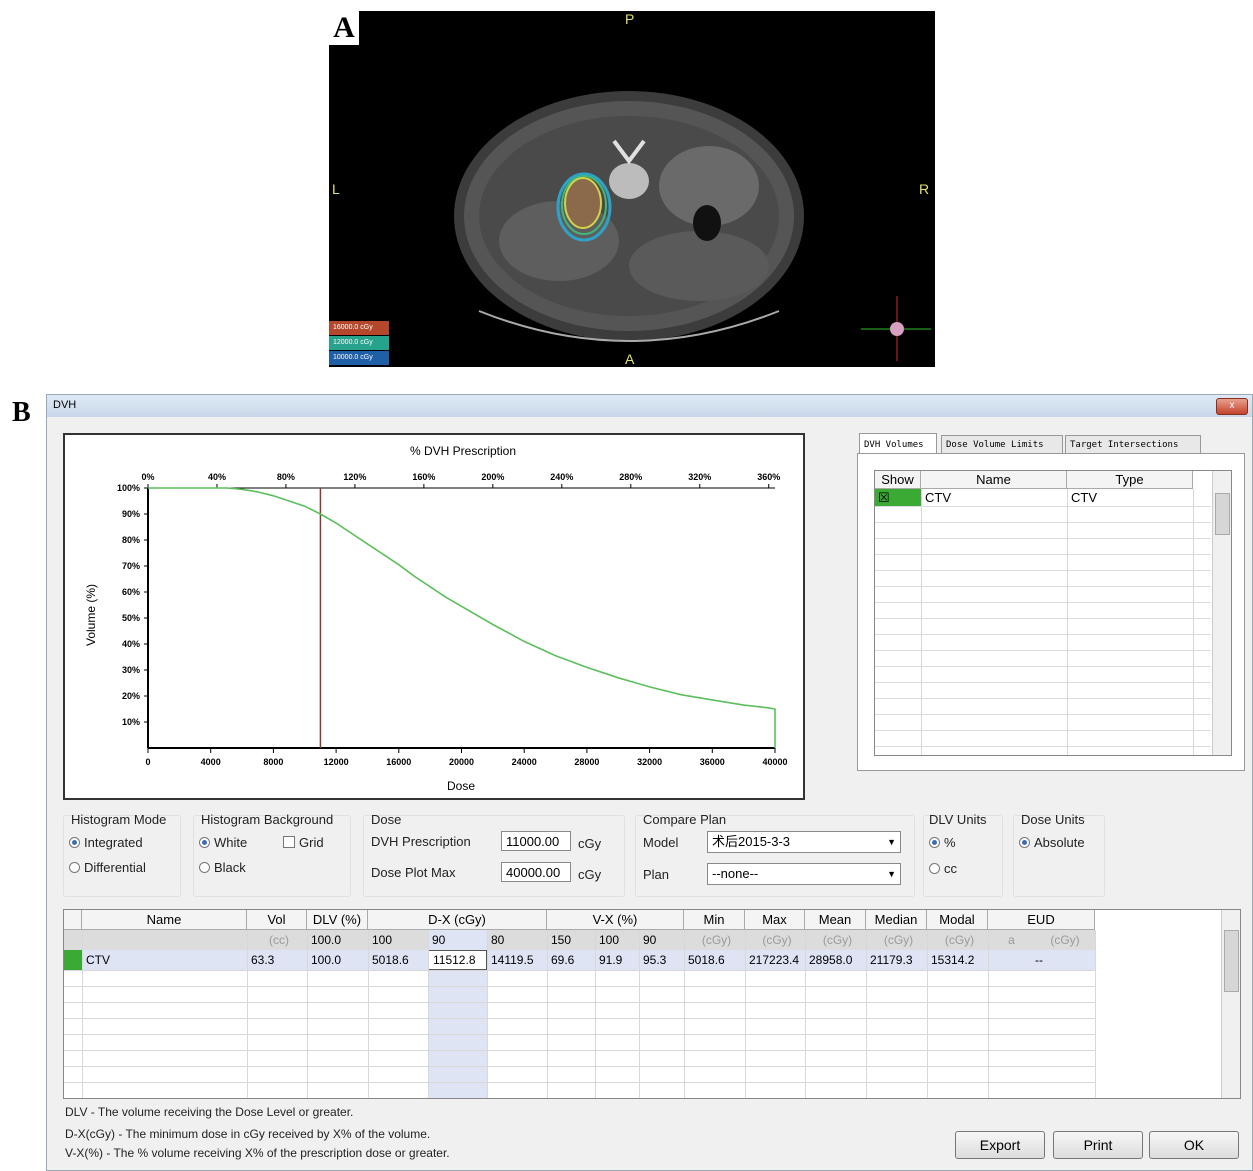  I want to click on ctv-row-cell: 69.6, so click(563, 960).